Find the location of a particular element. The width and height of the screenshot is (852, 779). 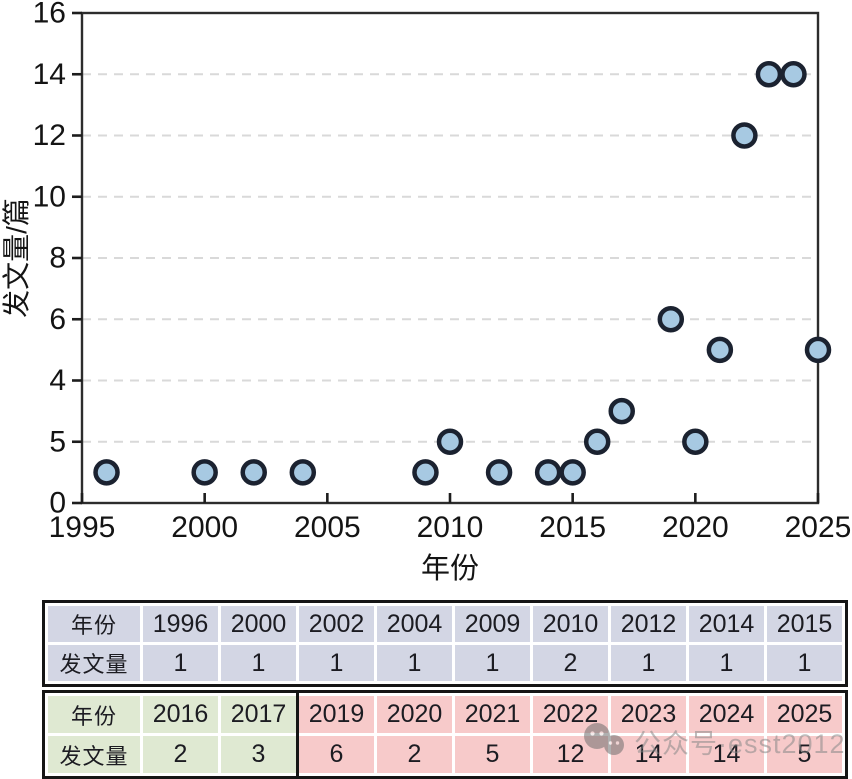

x-tick-label: 2005 is located at coordinates (327, 527).